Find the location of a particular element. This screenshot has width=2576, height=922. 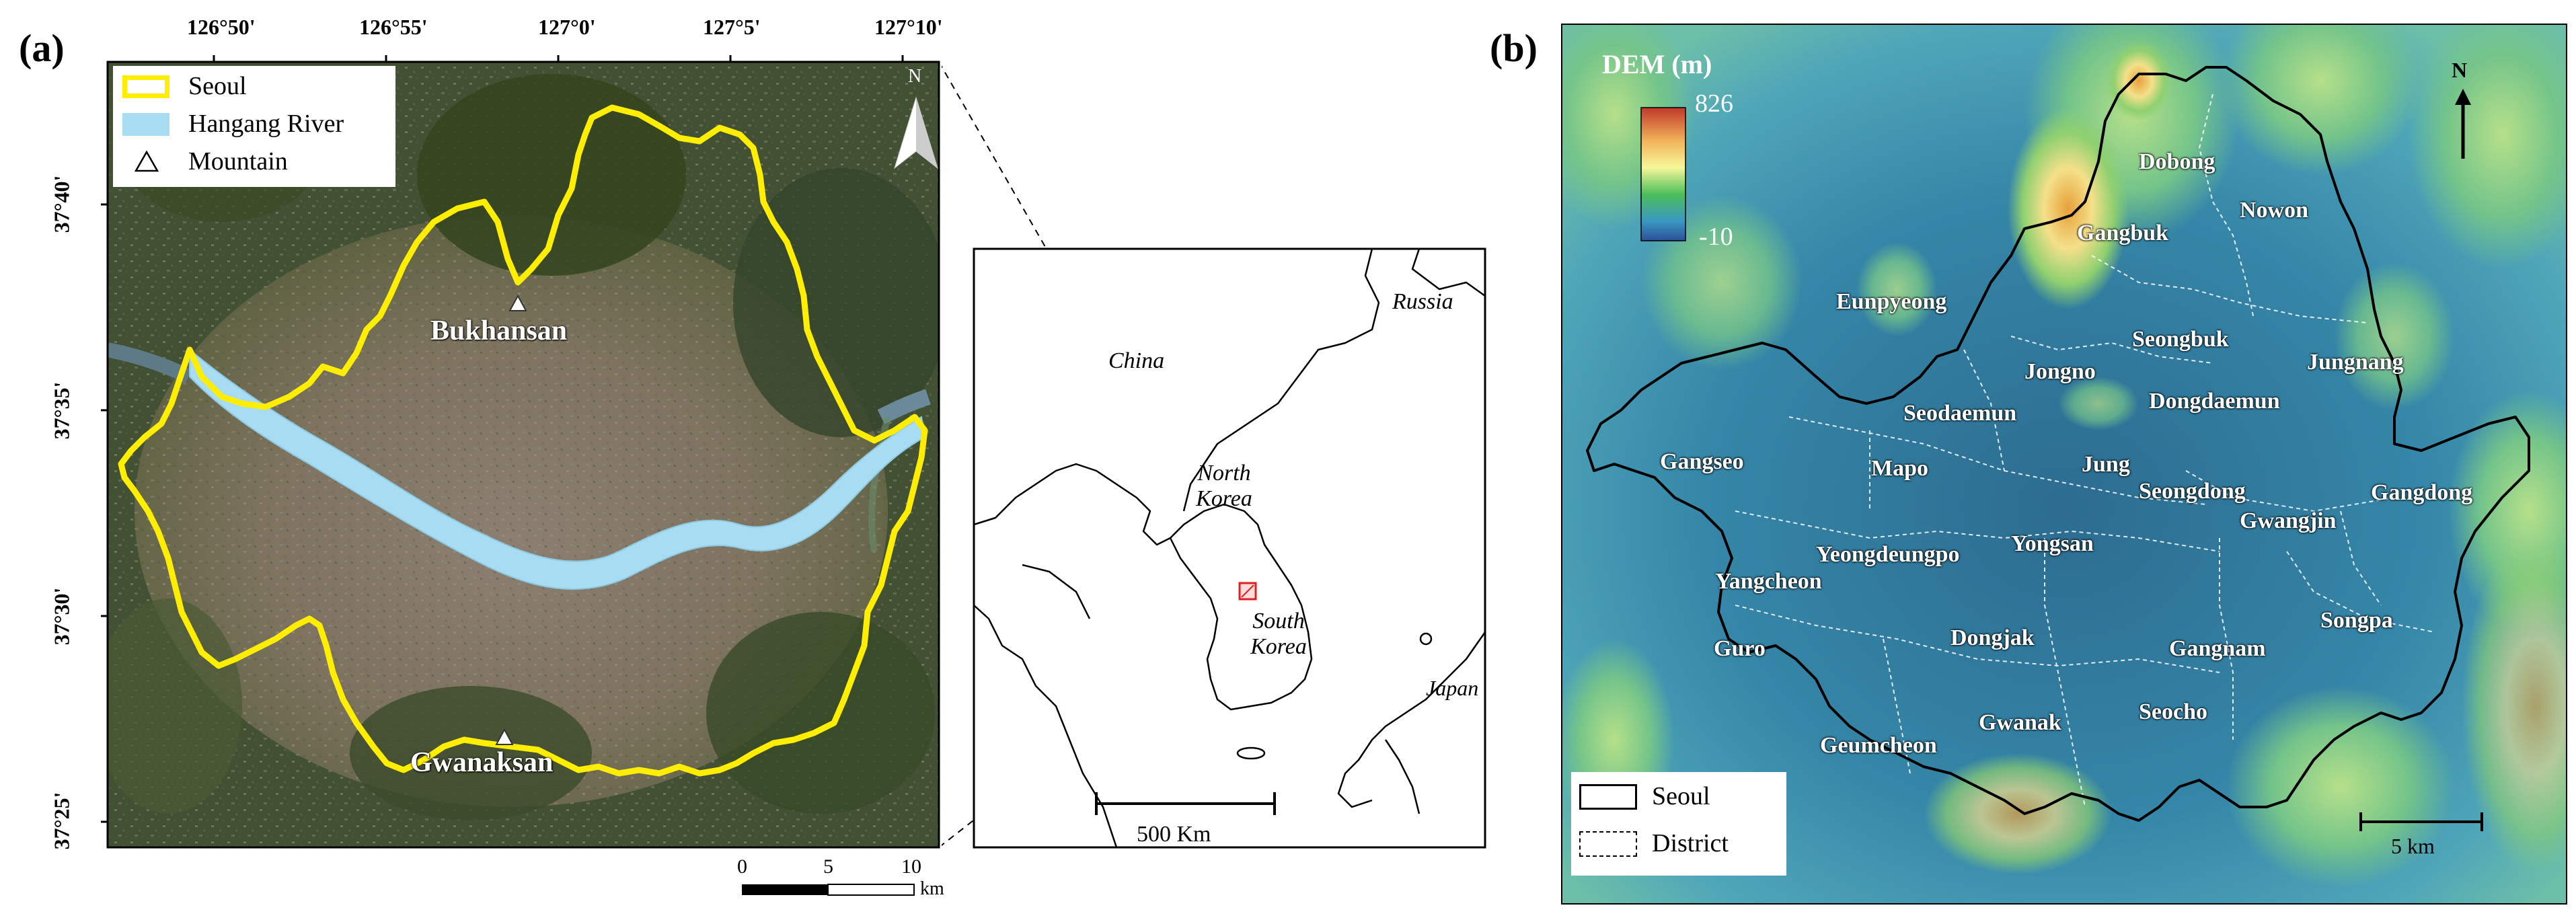

legend-a: Seoul Hangang River Mountain is located at coordinates (254, 127).